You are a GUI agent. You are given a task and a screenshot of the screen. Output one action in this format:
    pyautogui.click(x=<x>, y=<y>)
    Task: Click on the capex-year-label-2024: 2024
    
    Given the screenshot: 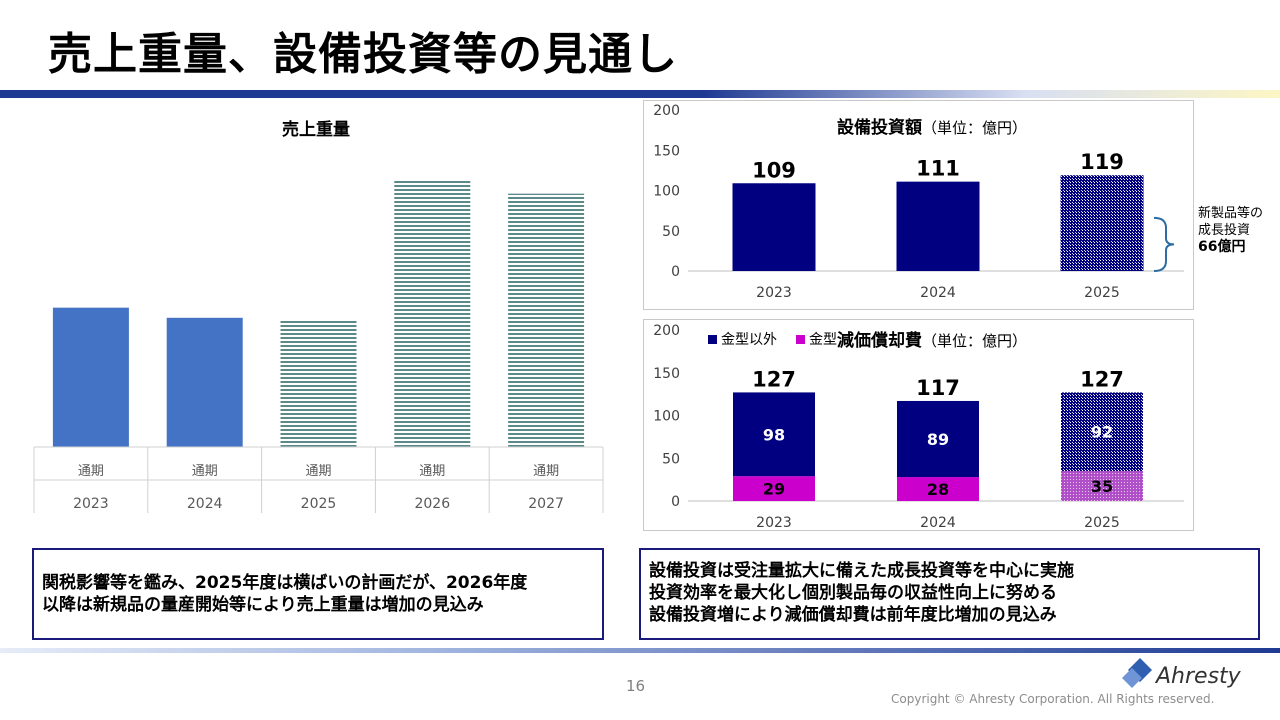 What is the action you would take?
    pyautogui.click(x=938, y=293)
    